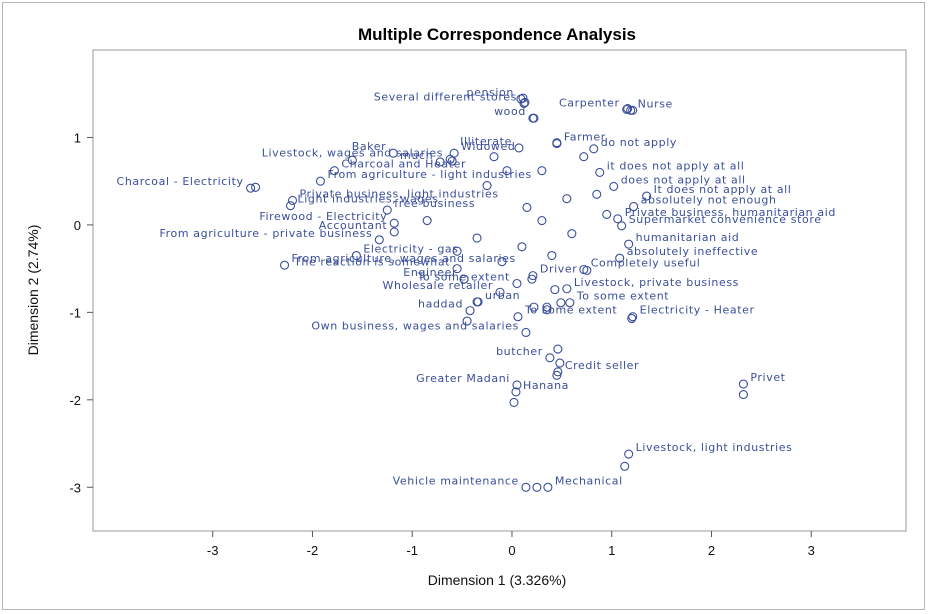 The image size is (929, 614). What do you see at coordinates (558, 269) in the screenshot?
I see `data-point-label: Driver` at bounding box center [558, 269].